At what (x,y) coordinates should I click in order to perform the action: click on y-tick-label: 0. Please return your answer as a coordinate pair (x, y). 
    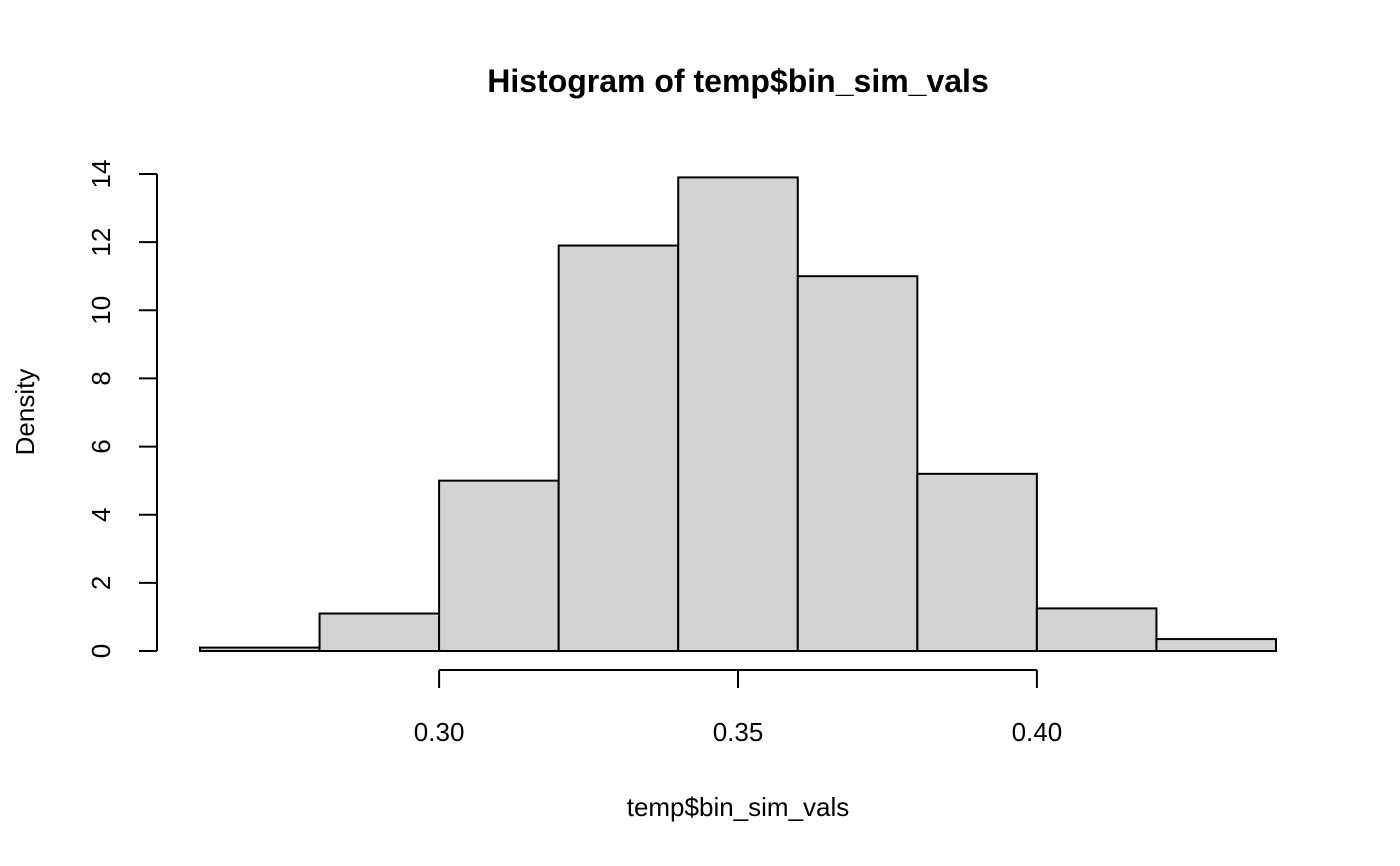
    Looking at the image, I should click on (101, 651).